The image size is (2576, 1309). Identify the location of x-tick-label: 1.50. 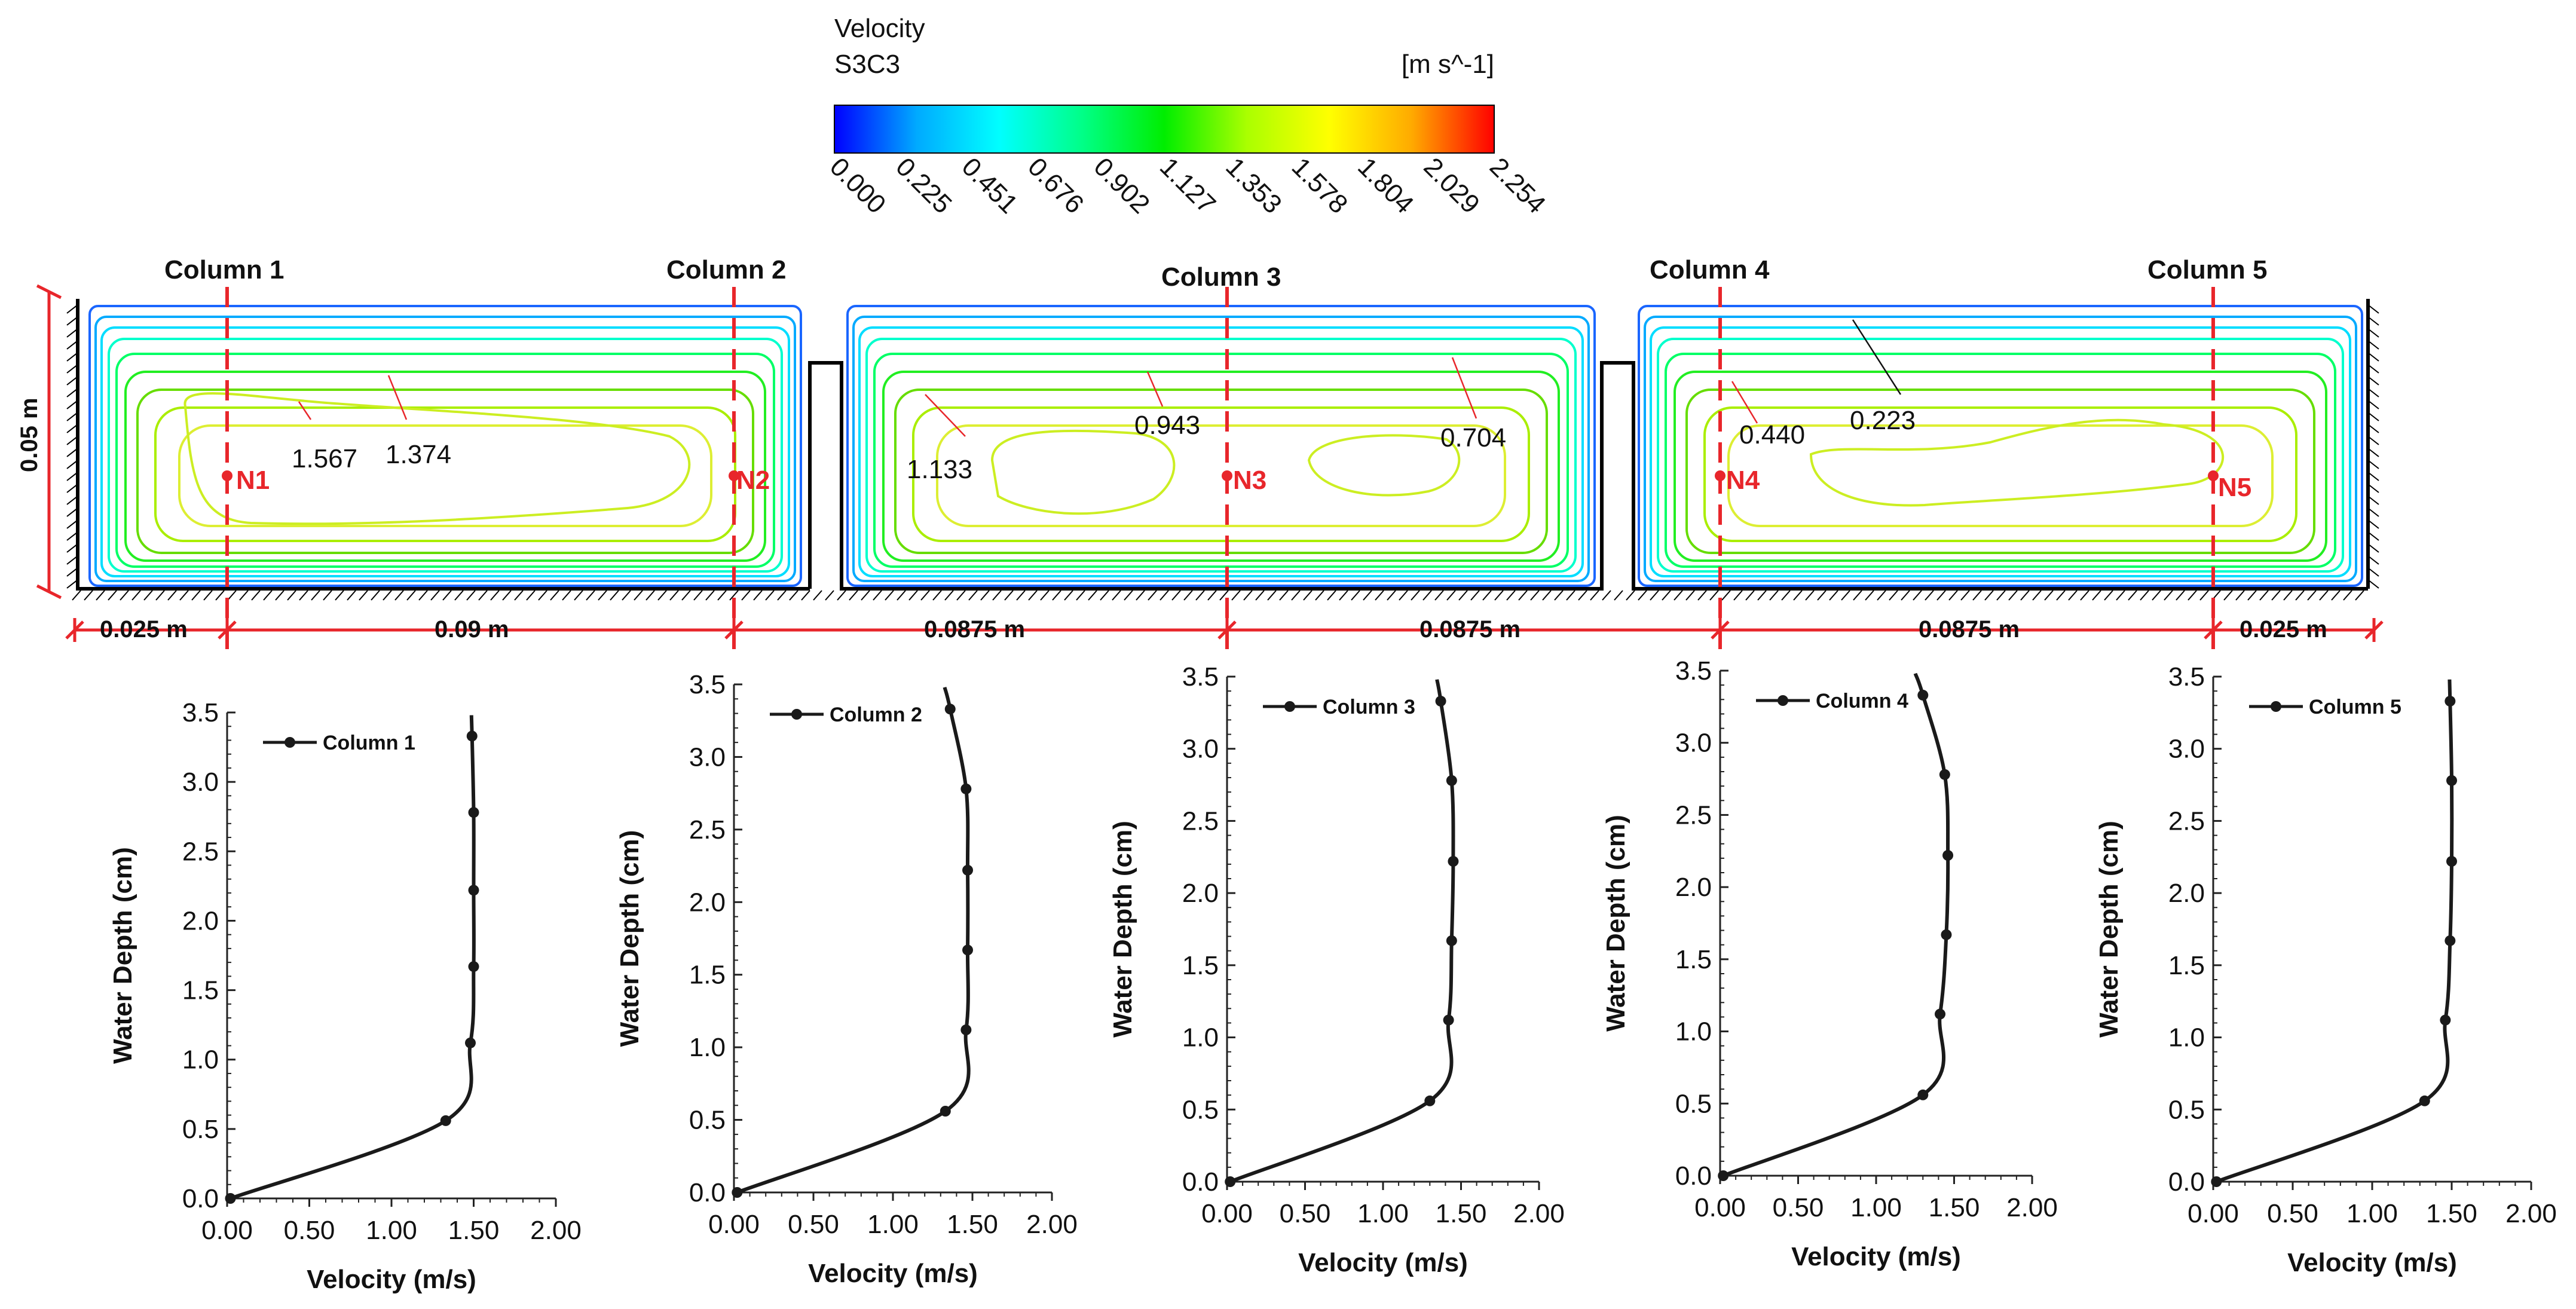
(474, 1230).